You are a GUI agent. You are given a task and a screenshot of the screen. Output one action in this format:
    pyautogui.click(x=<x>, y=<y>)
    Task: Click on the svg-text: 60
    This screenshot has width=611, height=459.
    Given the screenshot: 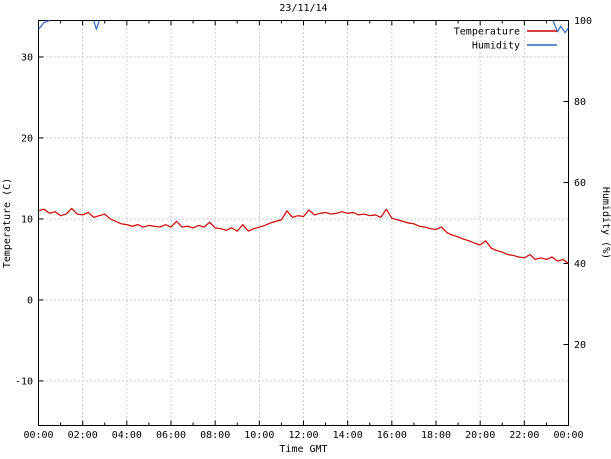 What is the action you would take?
    pyautogui.click(x=580, y=183)
    